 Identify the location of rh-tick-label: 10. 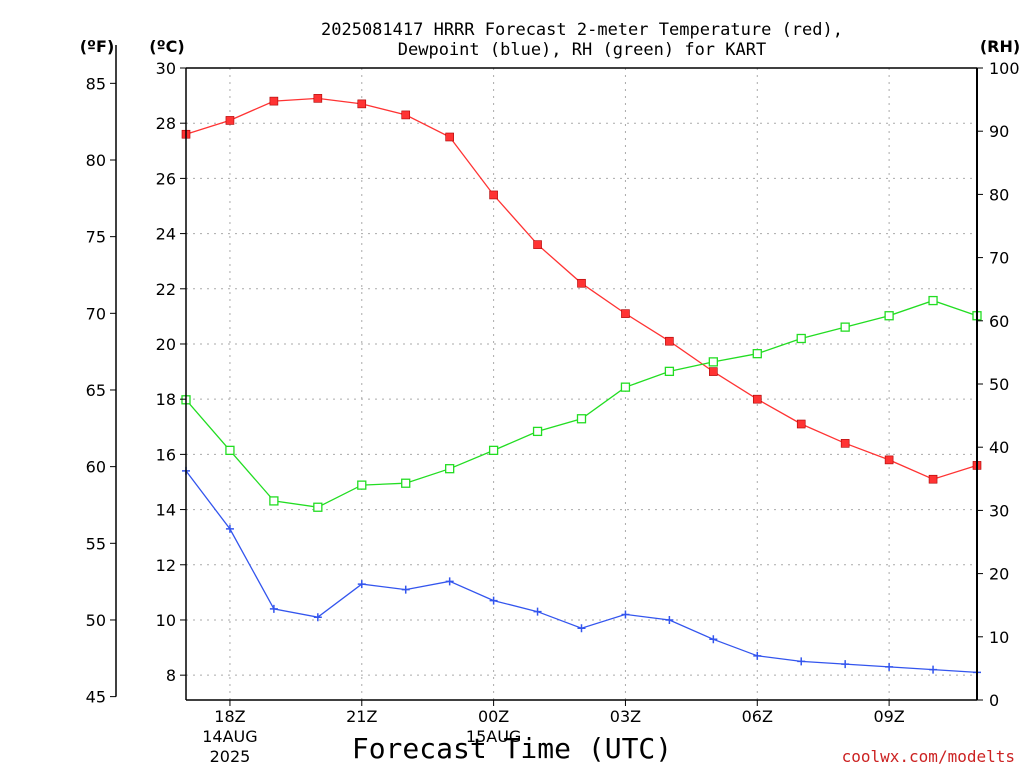
(999, 637).